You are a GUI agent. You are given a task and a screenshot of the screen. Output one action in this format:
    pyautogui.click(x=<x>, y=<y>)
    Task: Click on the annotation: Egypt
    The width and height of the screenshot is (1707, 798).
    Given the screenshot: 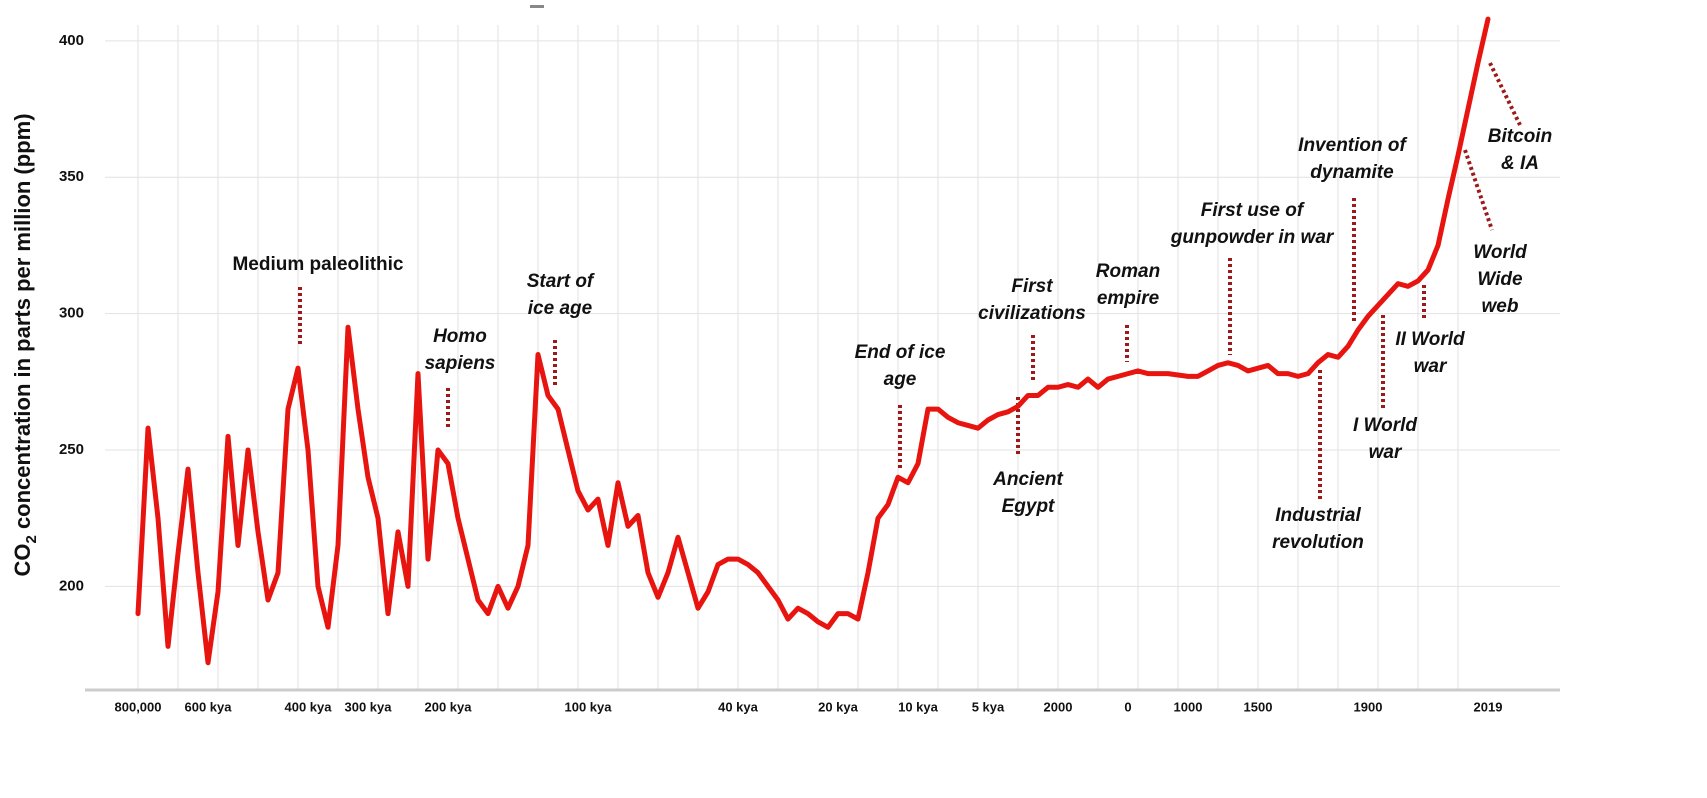 What is the action you would take?
    pyautogui.click(x=1028, y=506)
    